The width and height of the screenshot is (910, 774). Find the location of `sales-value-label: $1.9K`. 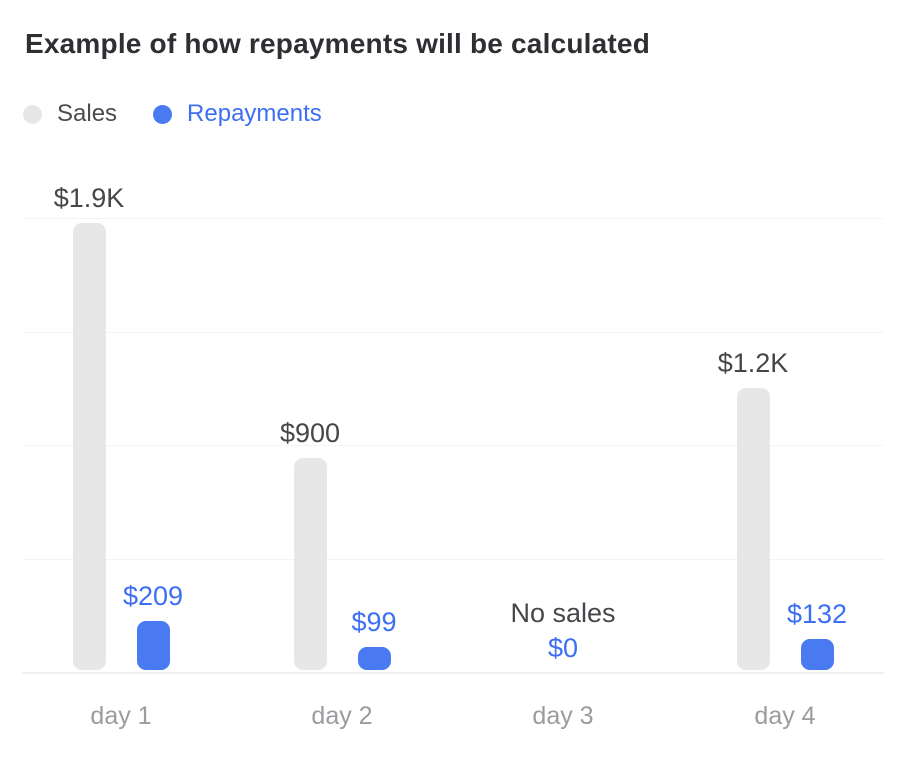

sales-value-label: $1.9K is located at coordinates (89, 198).